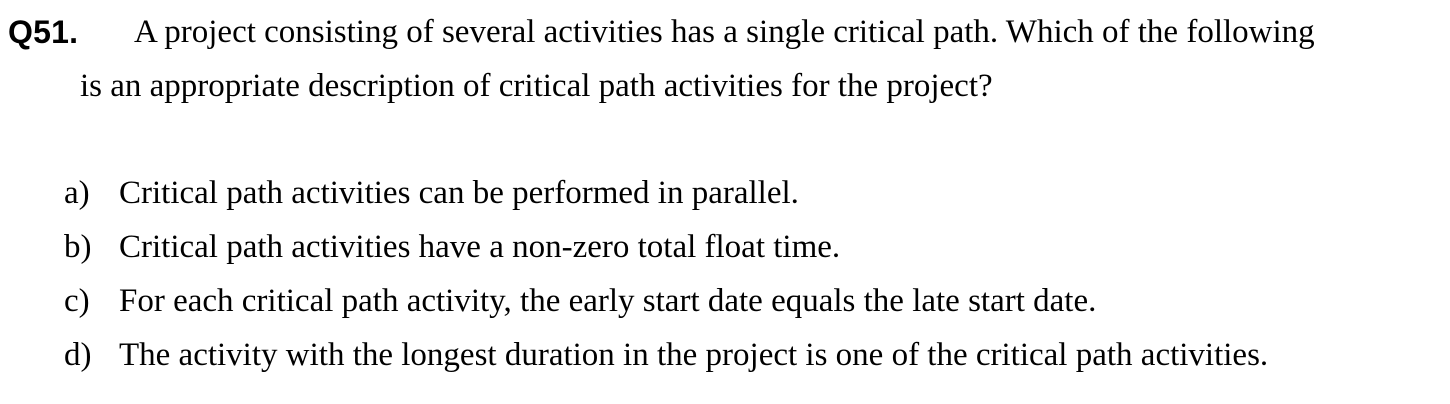 This screenshot has height=404, width=1450. What do you see at coordinates (43, 32) in the screenshot?
I see `question-number: Q51.` at bounding box center [43, 32].